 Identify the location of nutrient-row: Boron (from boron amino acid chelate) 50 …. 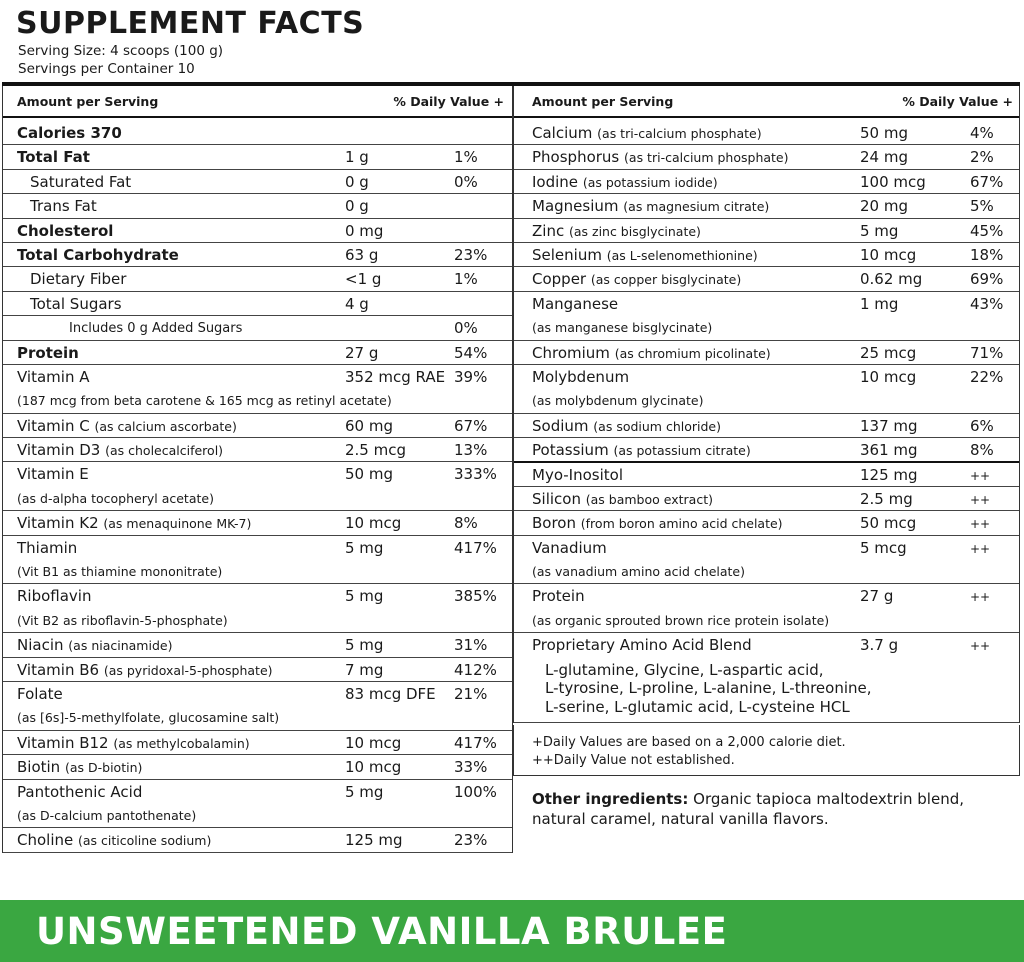
(766, 523).